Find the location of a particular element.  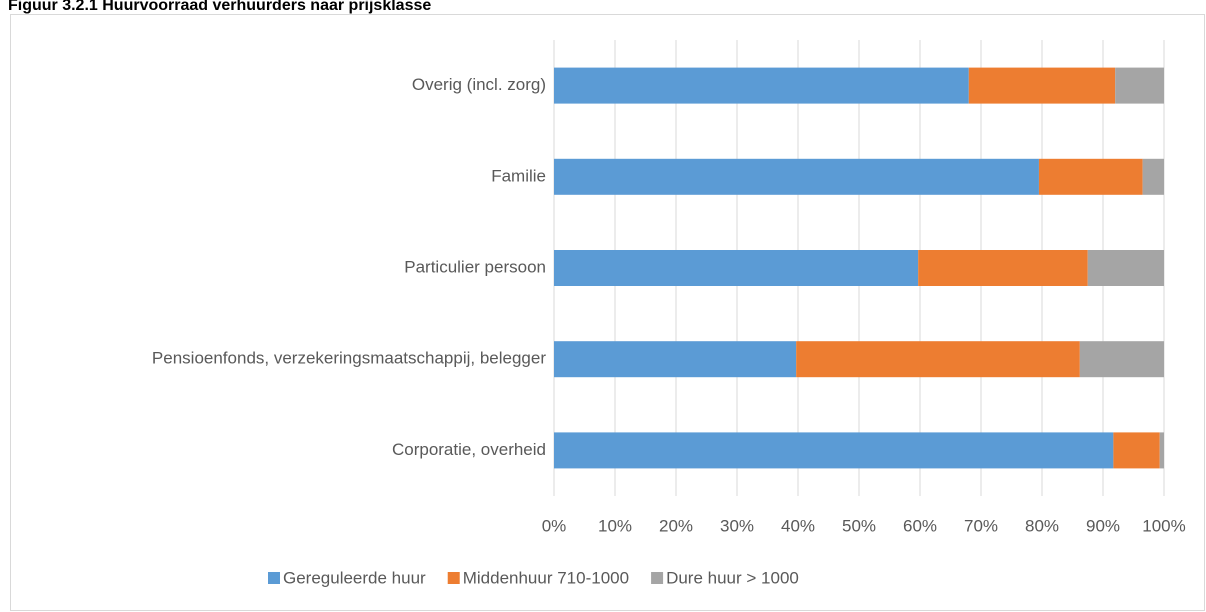

legend-label: Gereguleerde huur is located at coordinates (354, 577).